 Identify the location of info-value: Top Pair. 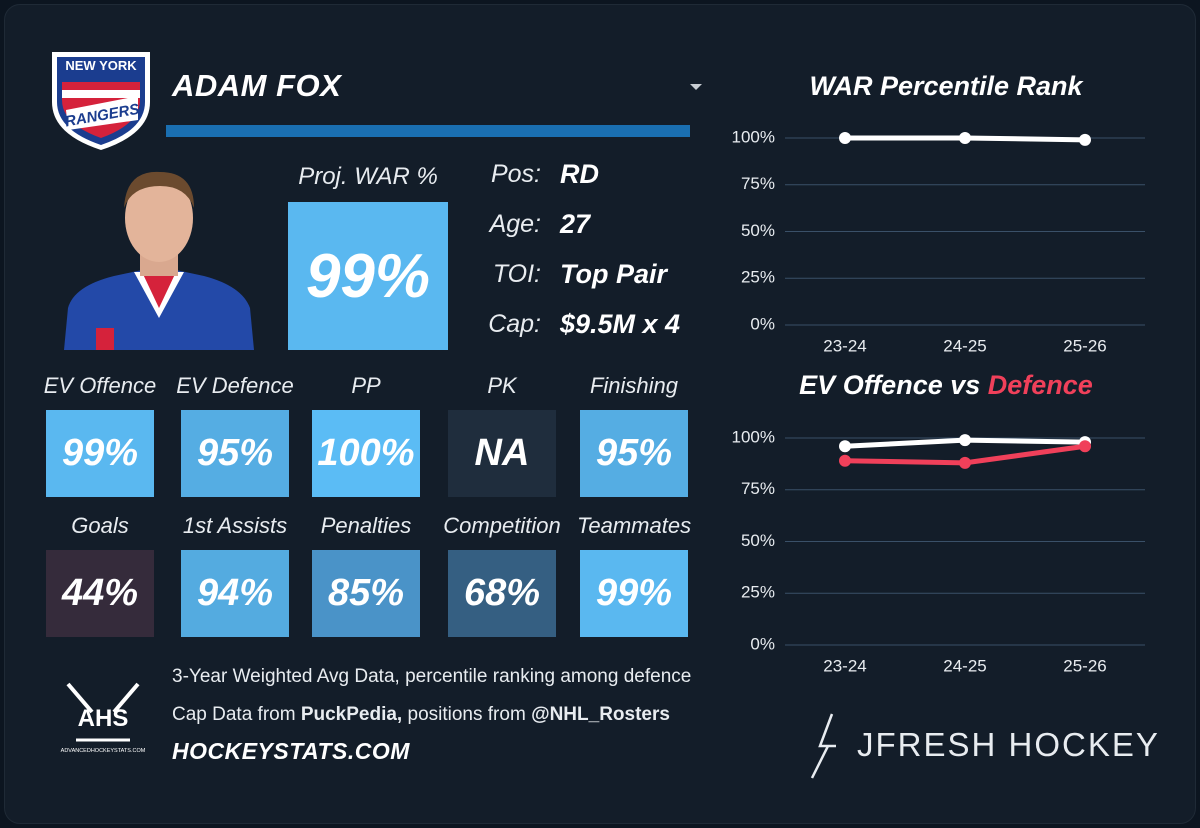
(614, 274).